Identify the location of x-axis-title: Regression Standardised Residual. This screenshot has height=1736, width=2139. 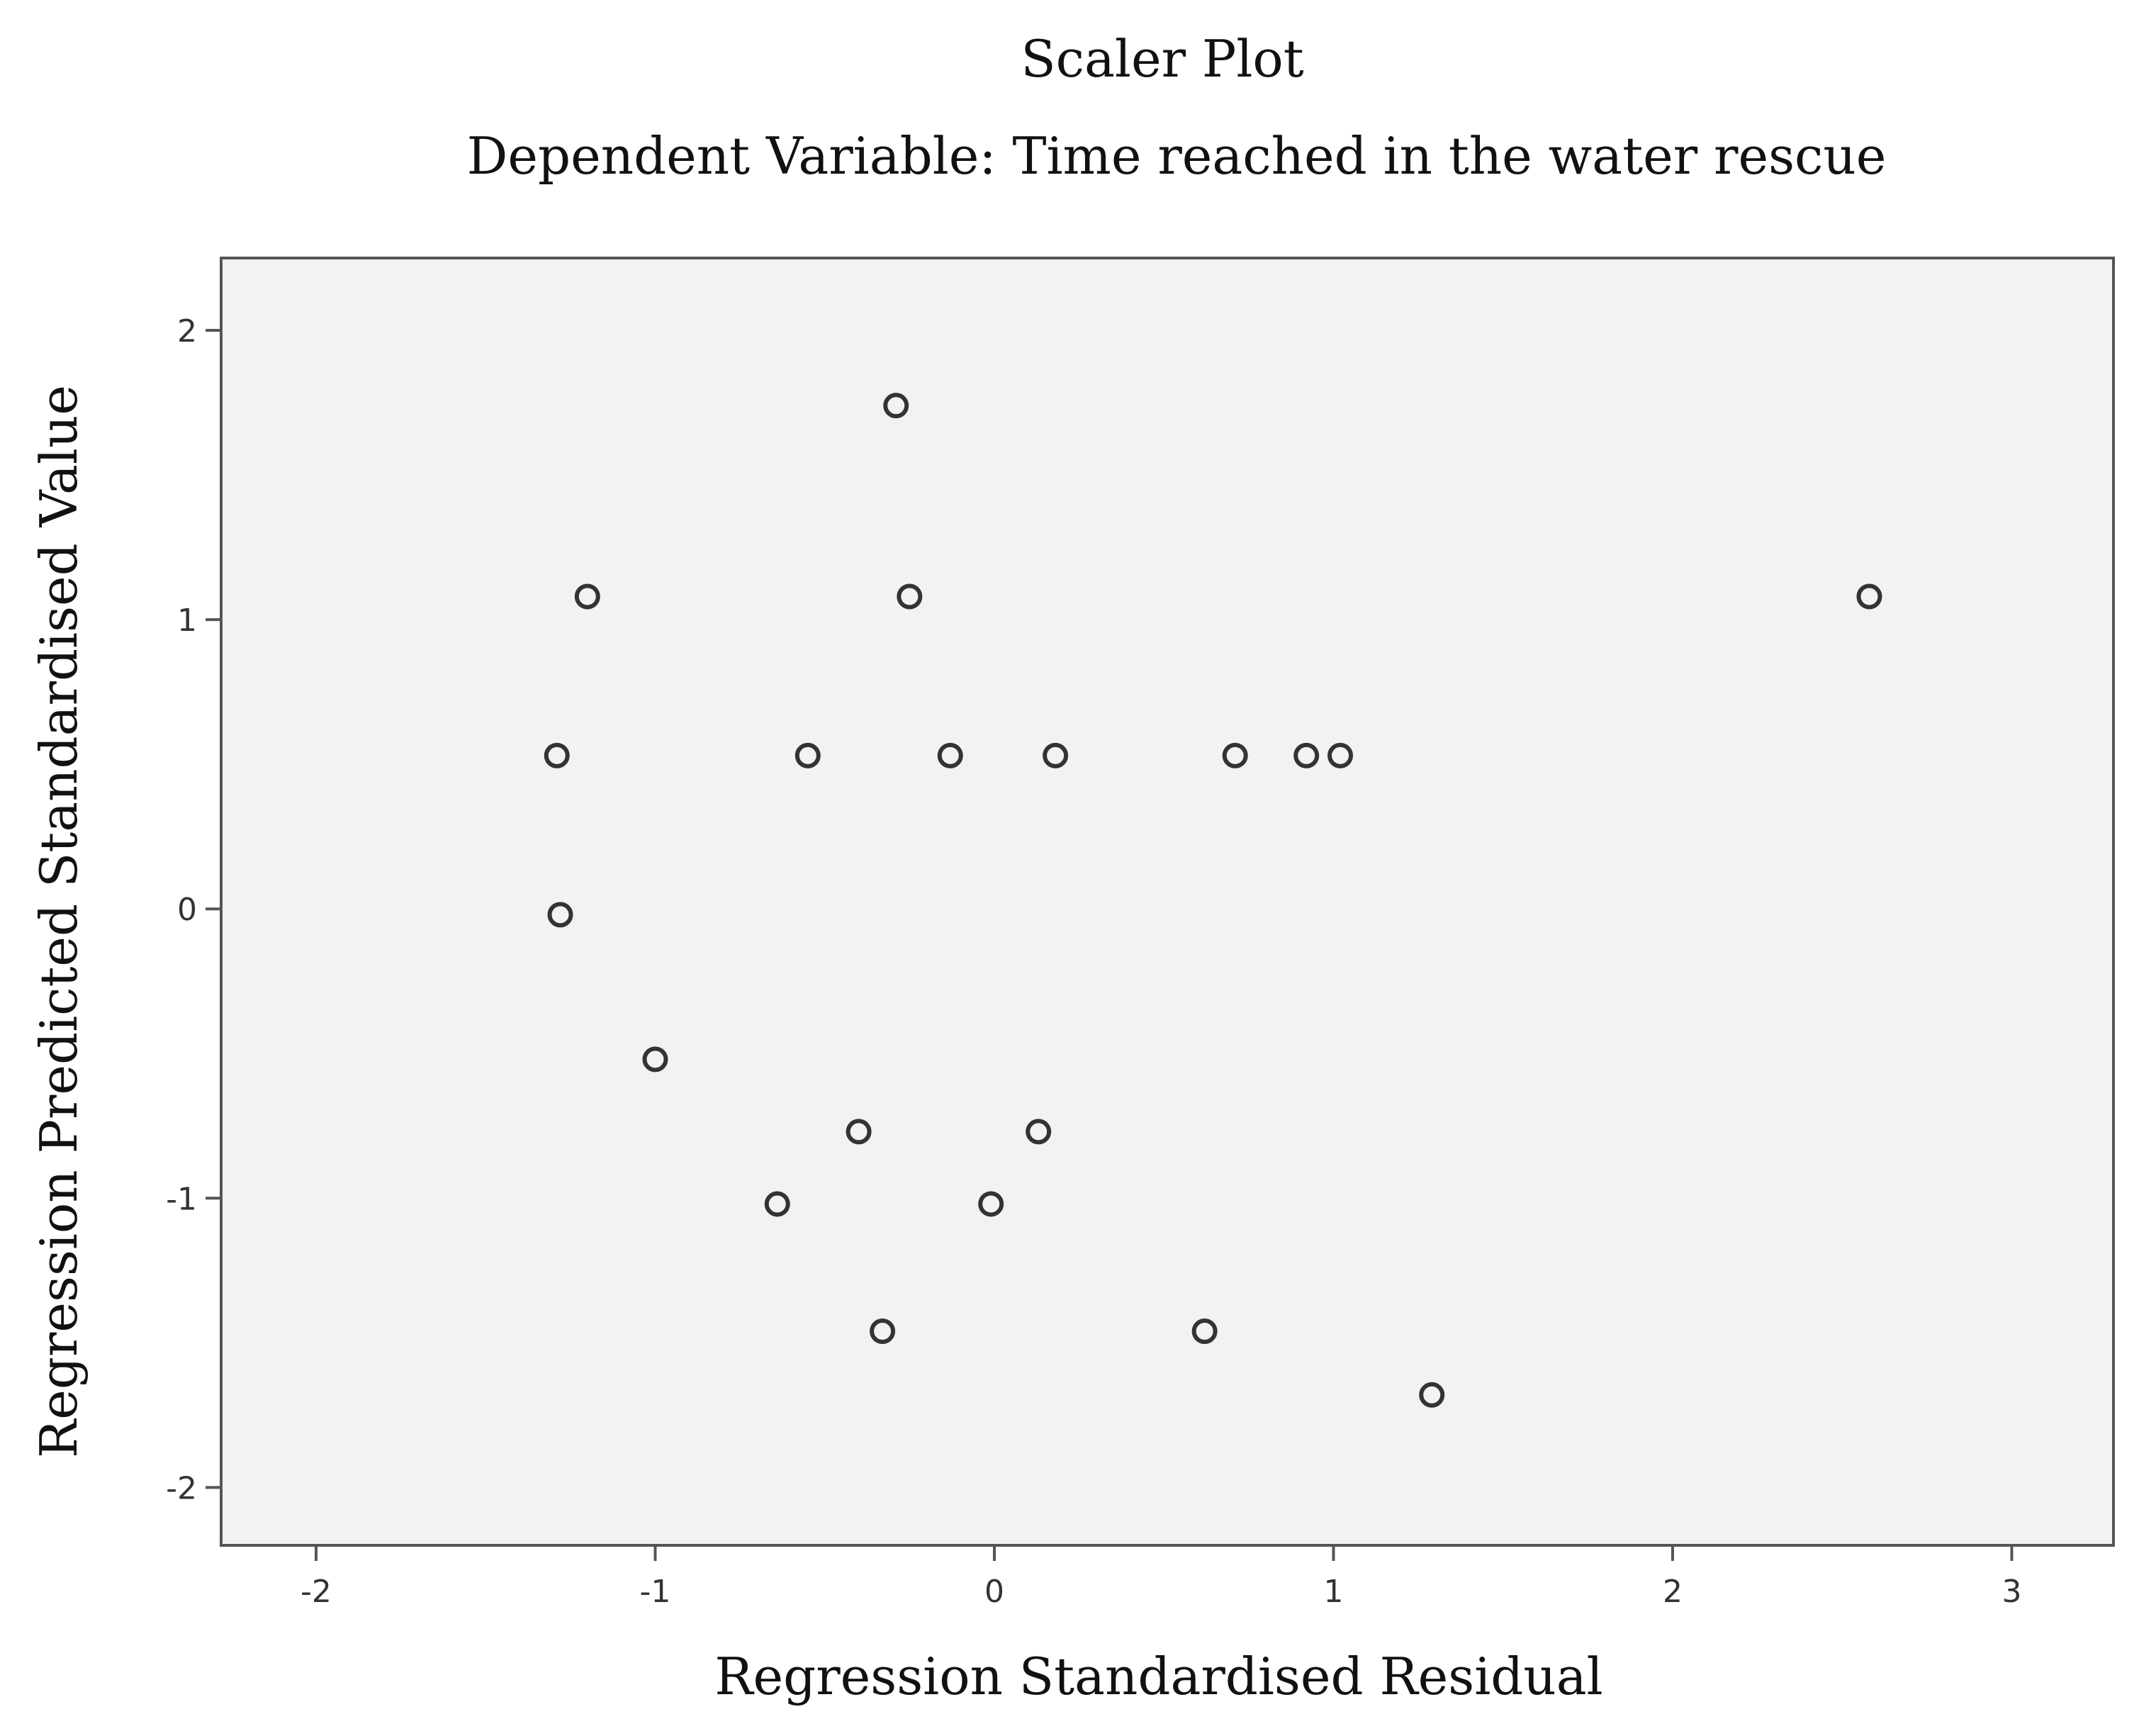
(1158, 1676).